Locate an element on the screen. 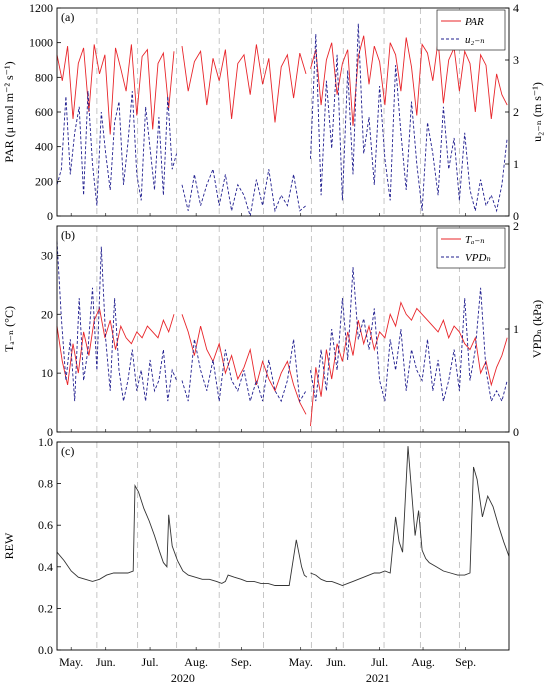 The image size is (550, 693). legend: PAR u₂₋ₙ is located at coordinates (471, 30).